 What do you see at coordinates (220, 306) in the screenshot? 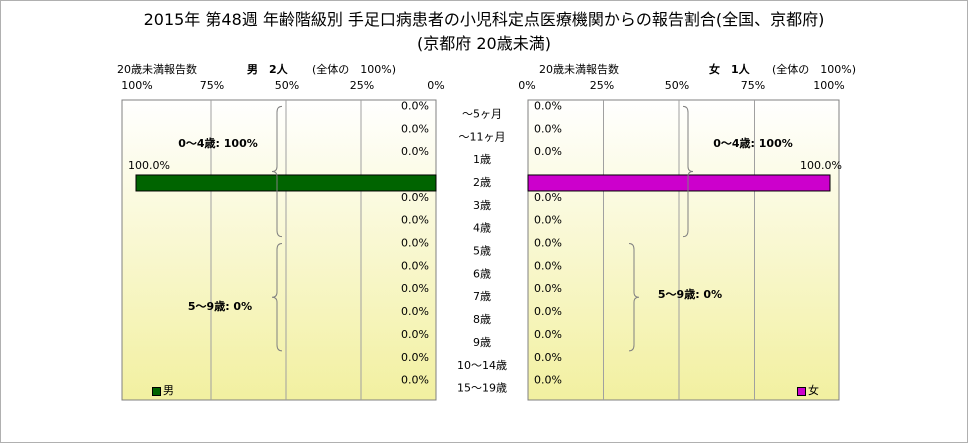
I see `male-group-label: 5～9歳: 0%` at bounding box center [220, 306].